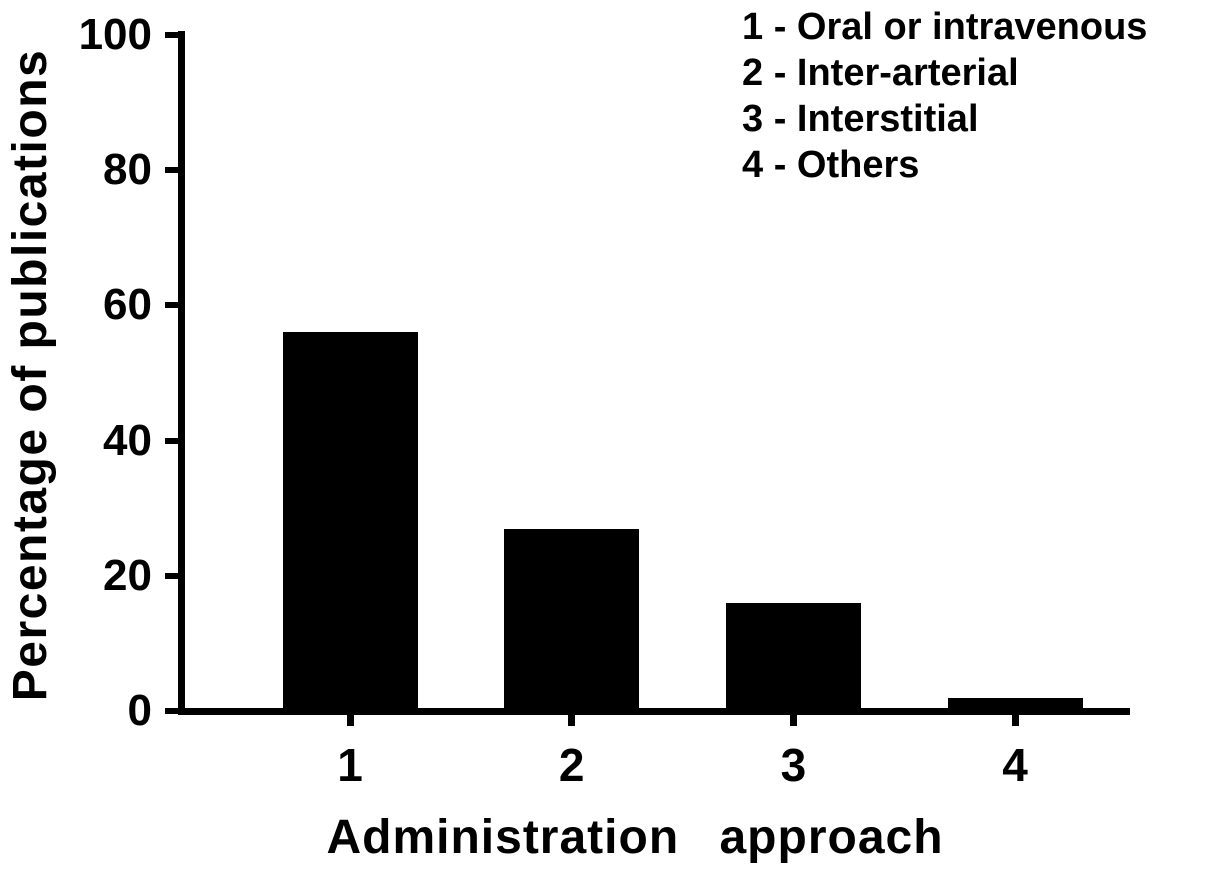 The image size is (1205, 879). What do you see at coordinates (571, 765) in the screenshot?
I see `x-tick-label: 2` at bounding box center [571, 765].